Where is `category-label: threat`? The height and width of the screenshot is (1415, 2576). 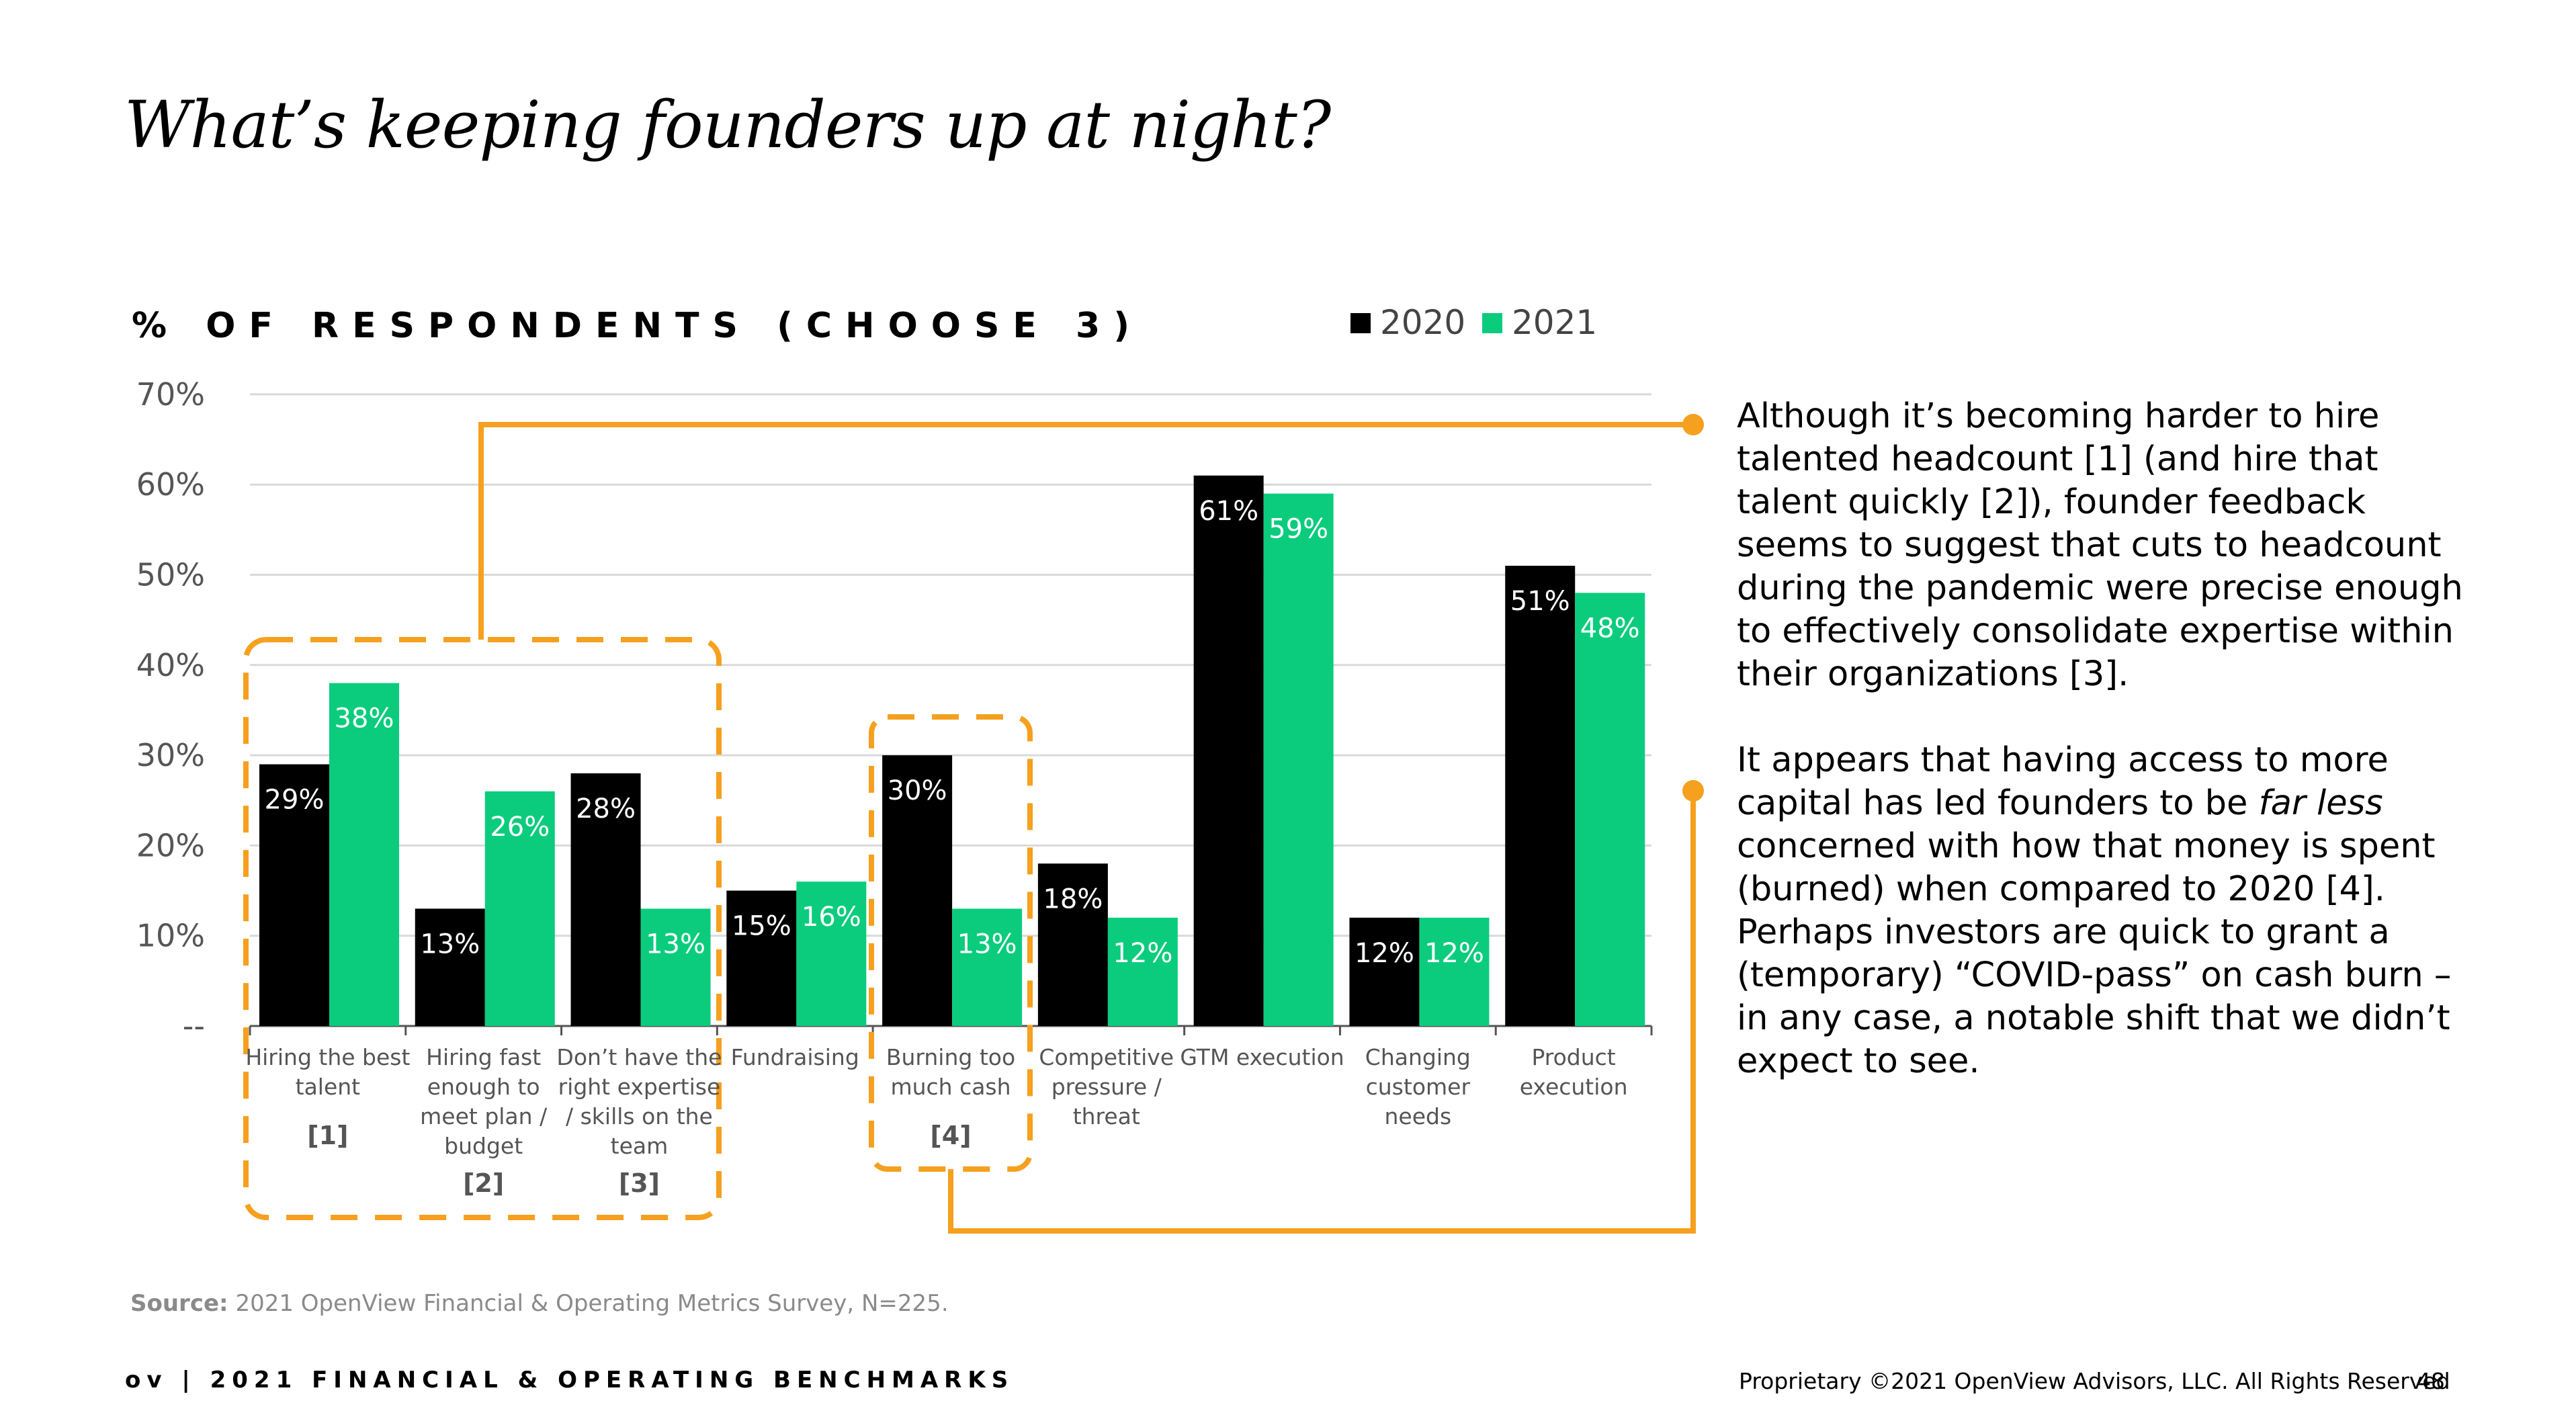 category-label: threat is located at coordinates (1106, 1116).